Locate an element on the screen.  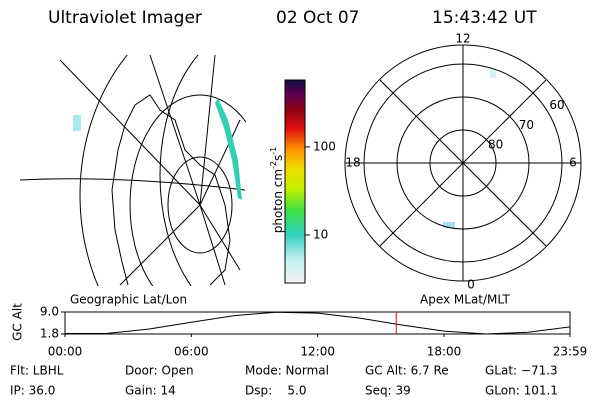
info-field: Flt: LBHL is located at coordinates (37, 371).